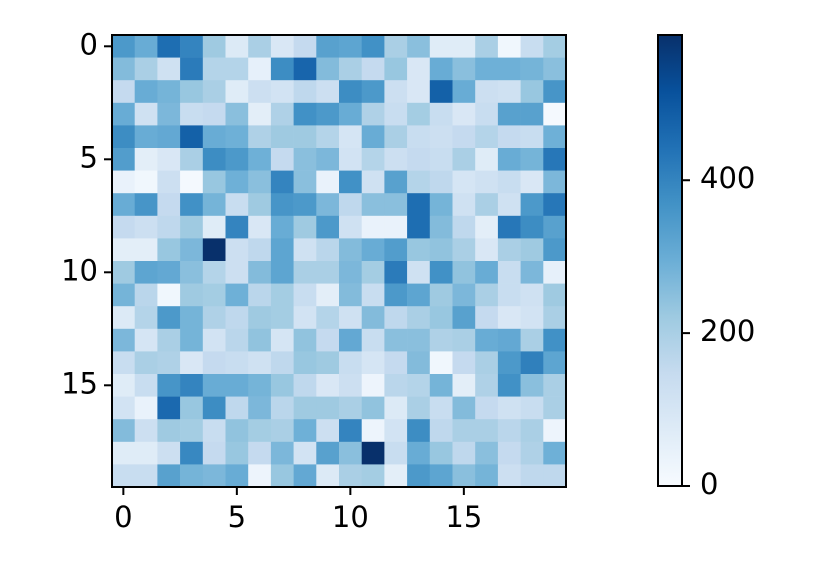 This screenshot has height=586, width=819. What do you see at coordinates (89, 44) in the screenshot?
I see `y-tick-label: 0` at bounding box center [89, 44].